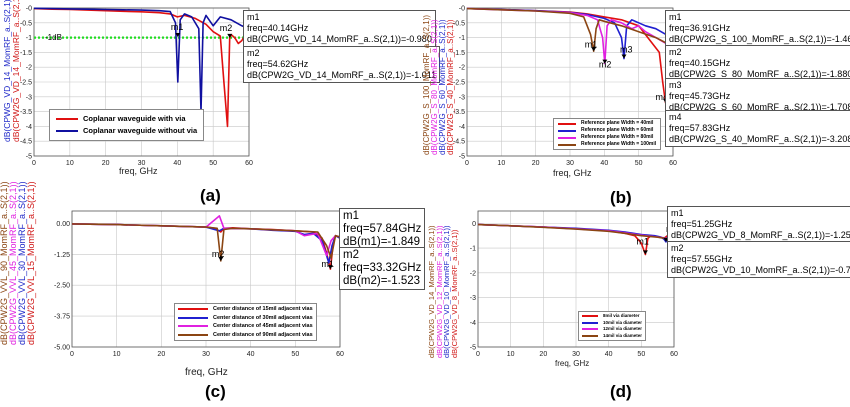 The height and width of the screenshot is (407, 850). Describe the element at coordinates (621, 197) in the screenshot. I see `caption-b: (b)` at that location.